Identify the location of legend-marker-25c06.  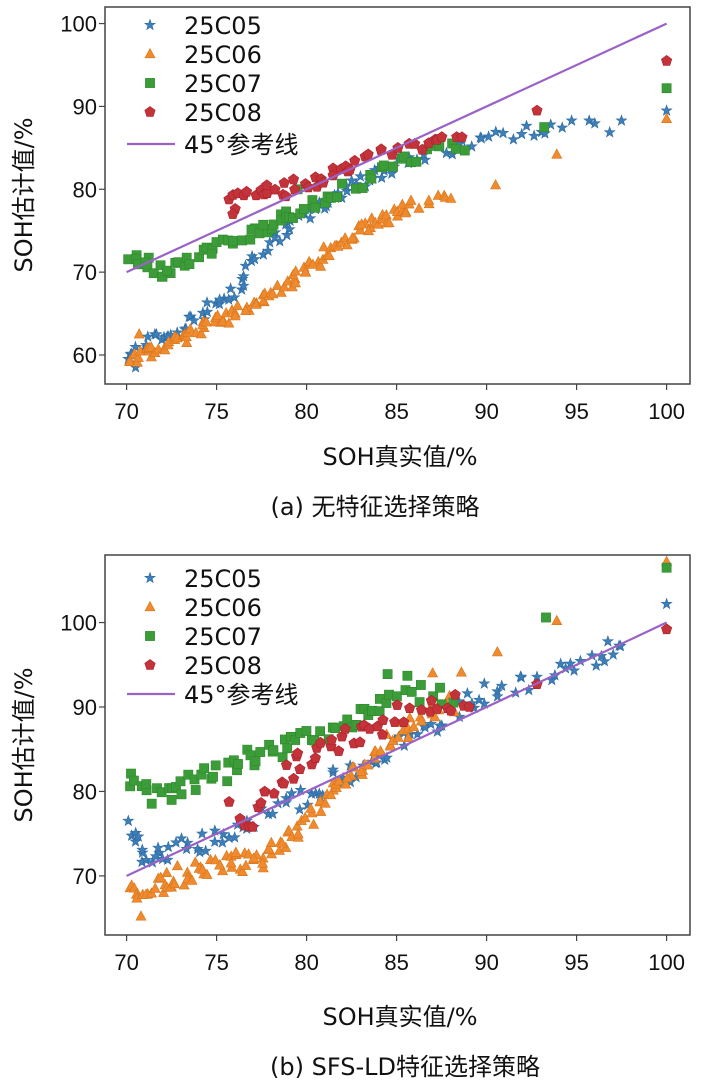
(150, 53).